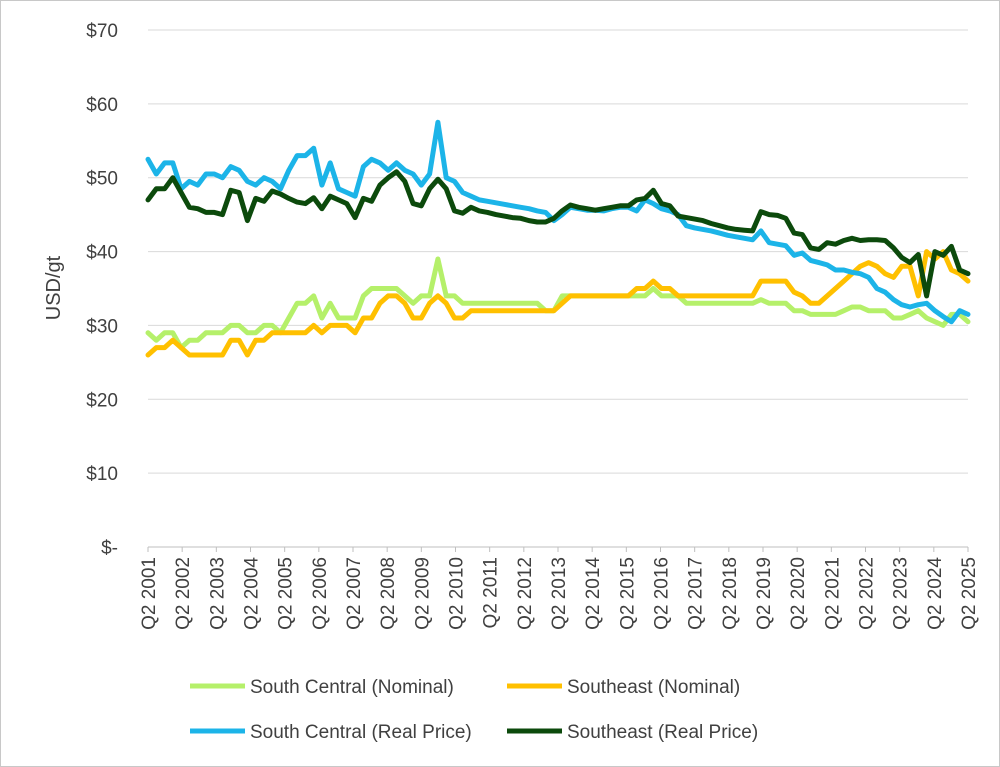 Image resolution: width=1000 pixels, height=767 pixels. Describe the element at coordinates (525, 593) in the screenshot. I see `x-tick-label: Q2 2012` at that location.